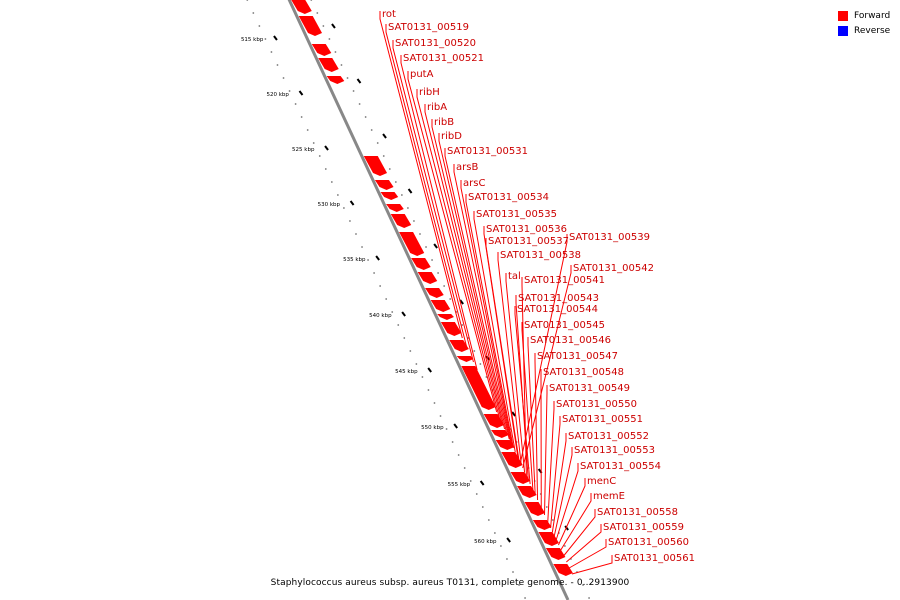  What do you see at coordinates (557, 309) in the screenshot?
I see `gene-label: SAT0131_00544` at bounding box center [557, 309].